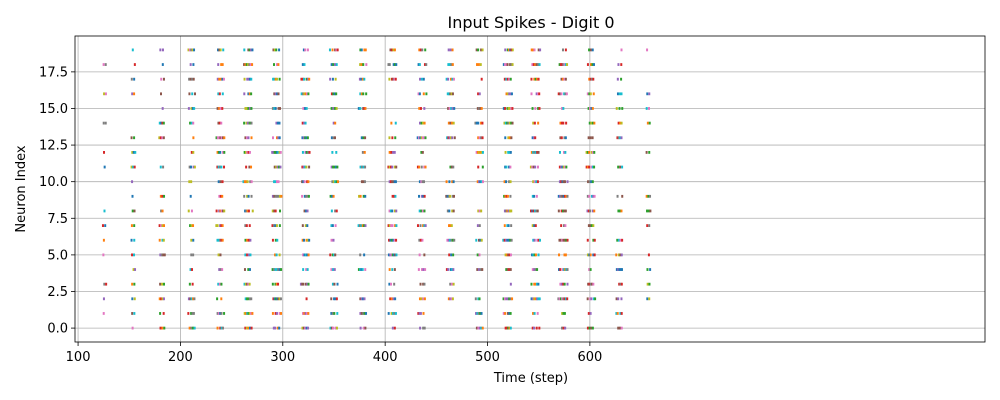  I want to click on y-axis-label: Neuron Index, so click(21, 188).